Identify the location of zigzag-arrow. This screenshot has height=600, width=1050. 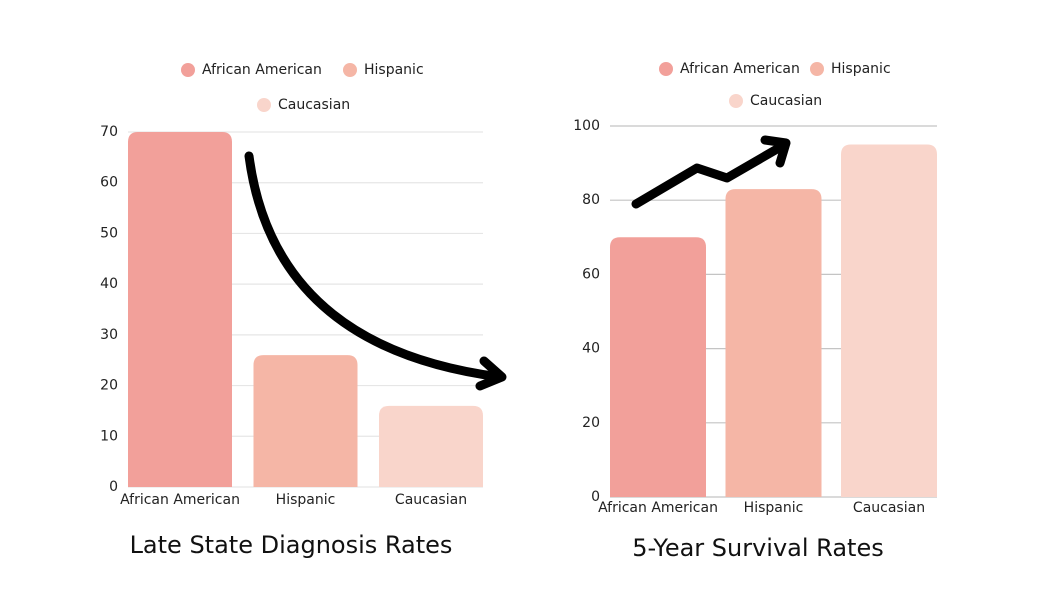
(710, 174).